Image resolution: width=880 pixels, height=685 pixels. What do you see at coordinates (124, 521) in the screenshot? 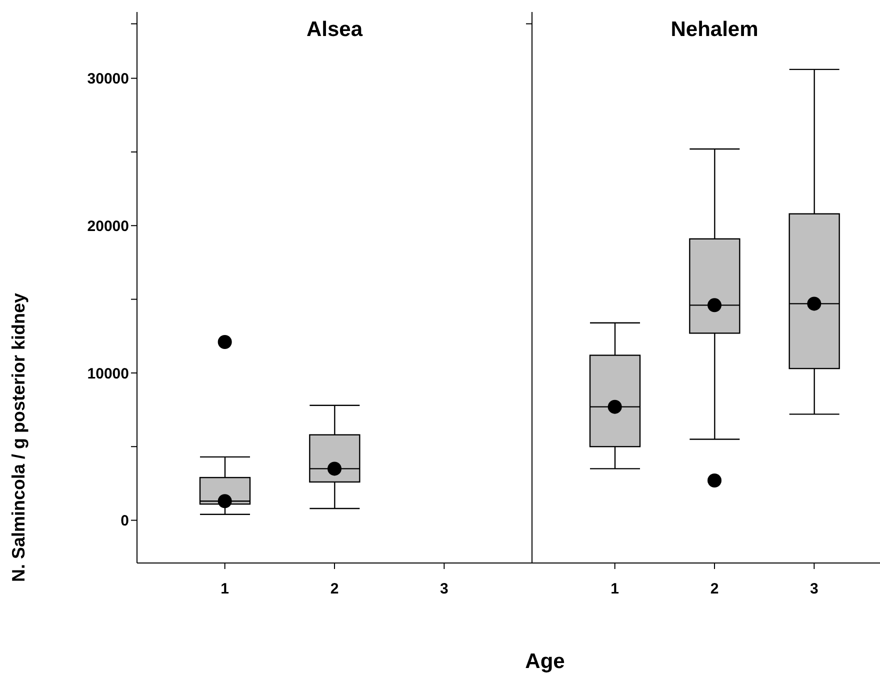
I see `y-tick-label: 0` at bounding box center [124, 521].